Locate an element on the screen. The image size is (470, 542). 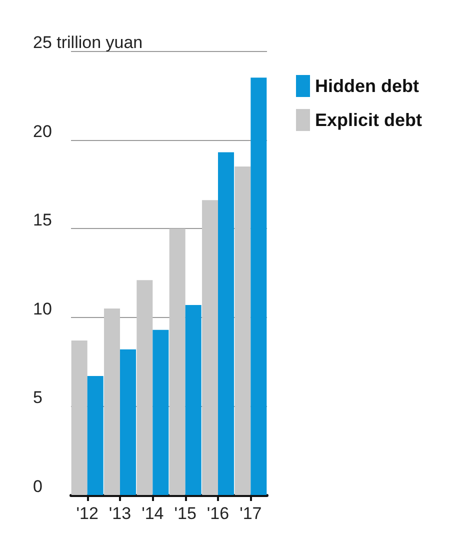
x-tick-label: '15 is located at coordinates (185, 513).